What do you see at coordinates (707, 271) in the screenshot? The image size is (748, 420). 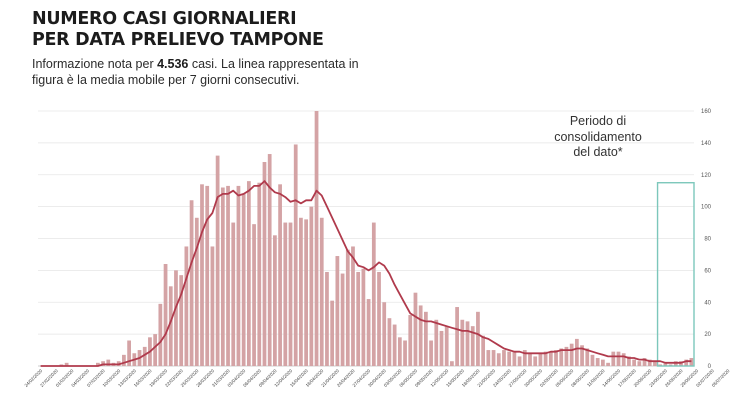 I see `y-tick-label: 60` at bounding box center [707, 271].